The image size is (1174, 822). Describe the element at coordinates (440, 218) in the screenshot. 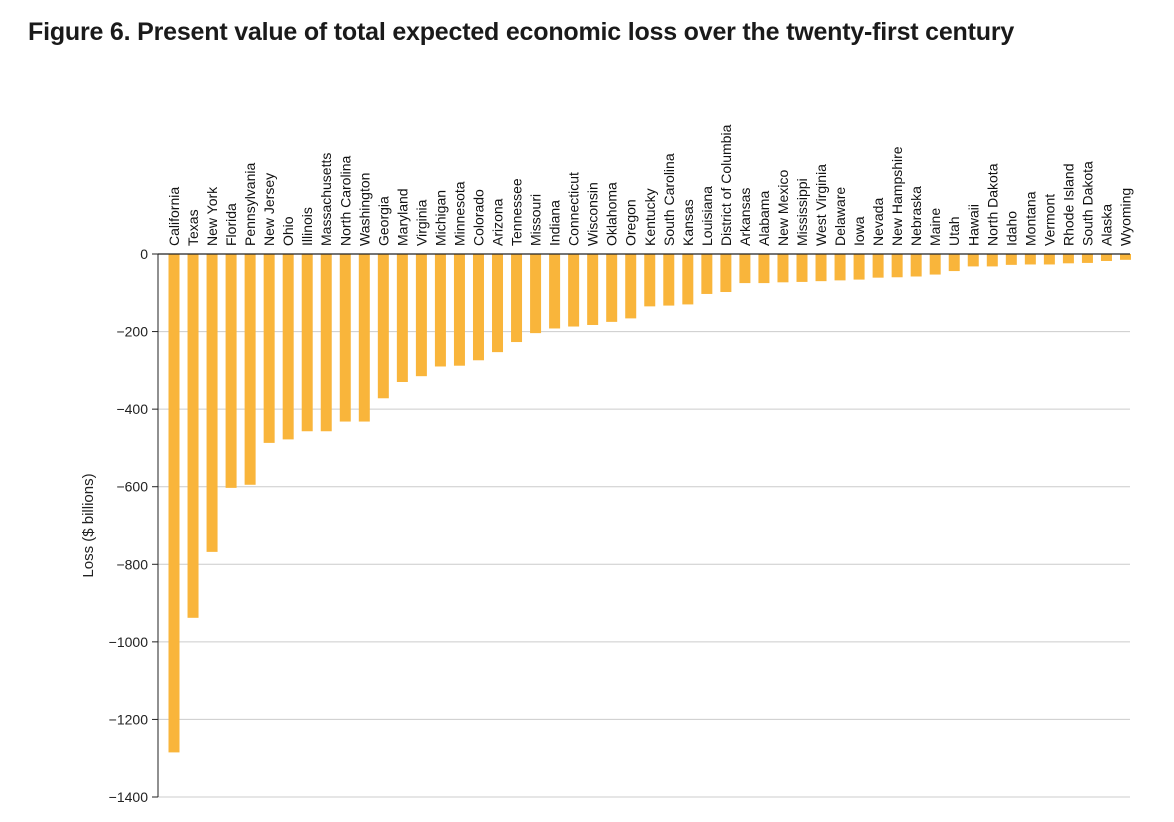

I see `category-label: Michigan` at that location.